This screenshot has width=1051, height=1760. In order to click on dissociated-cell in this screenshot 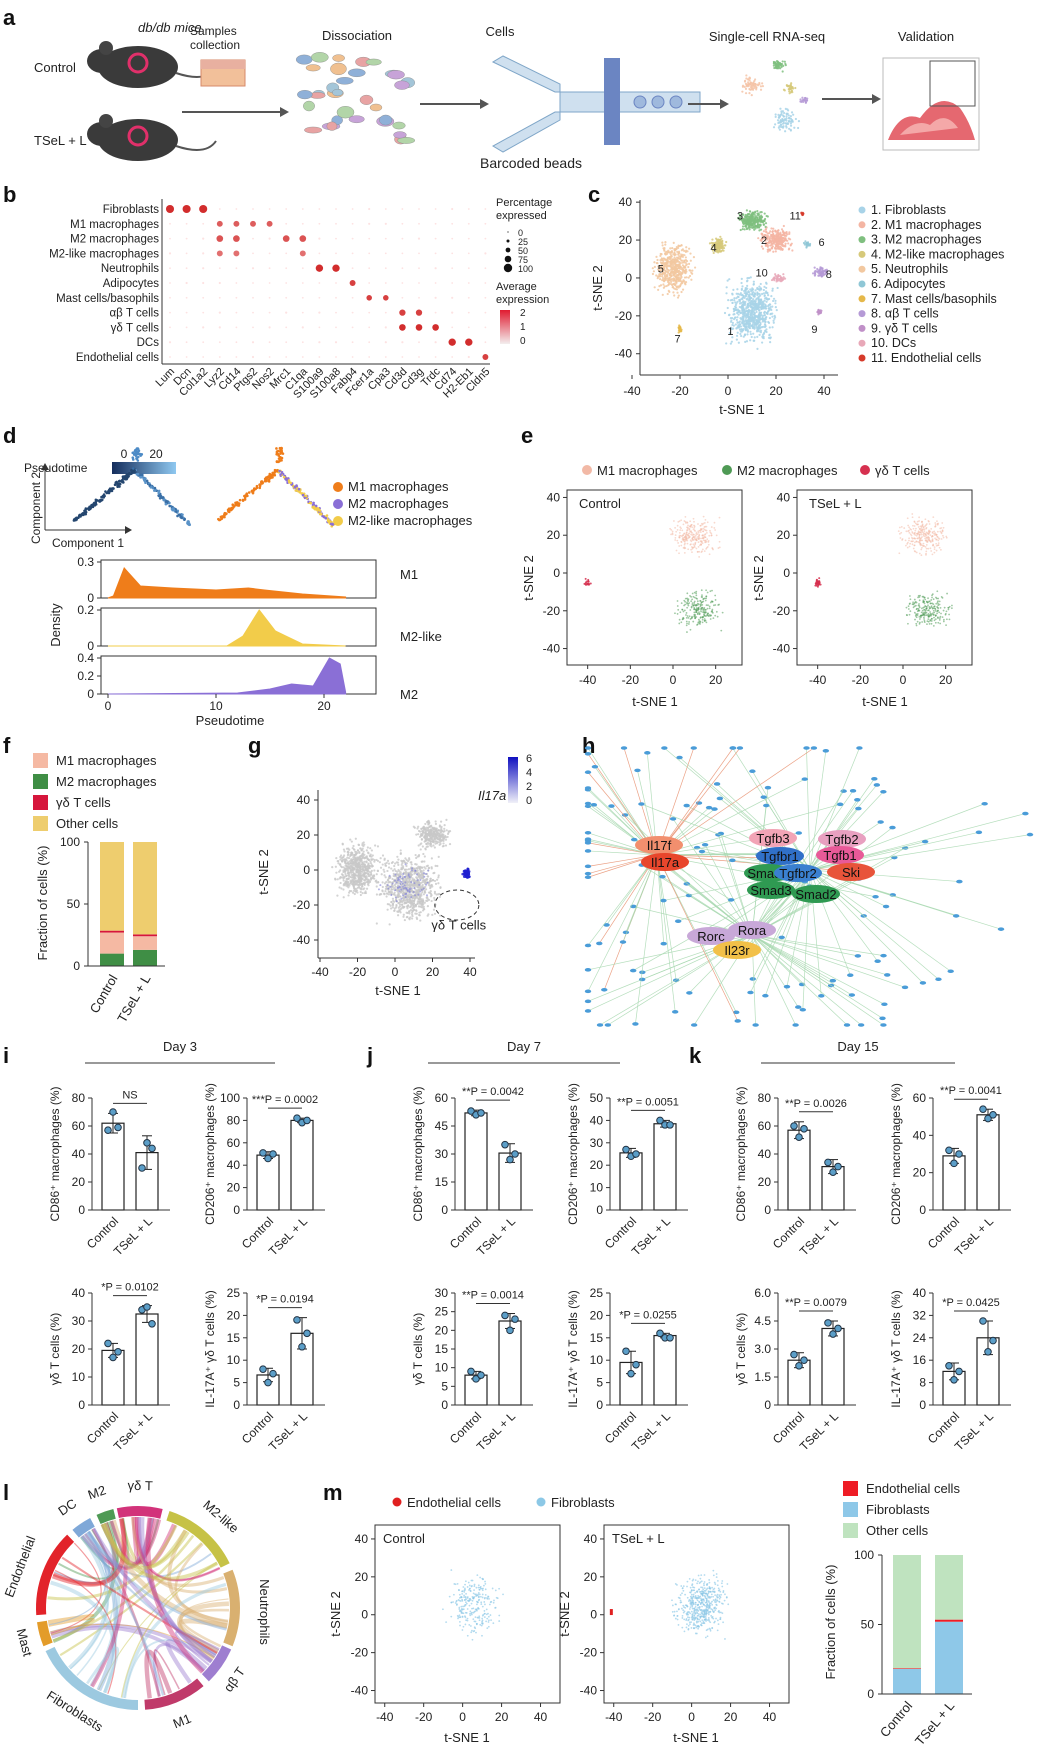, I will do `click(373, 62)`.